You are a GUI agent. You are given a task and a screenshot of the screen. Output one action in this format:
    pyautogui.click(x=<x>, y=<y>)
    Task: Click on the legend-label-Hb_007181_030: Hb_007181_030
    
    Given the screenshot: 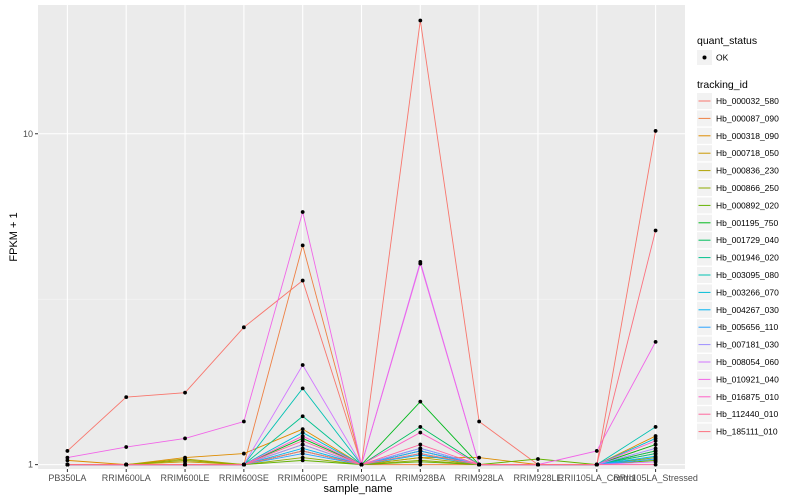 What is the action you would take?
    pyautogui.click(x=747, y=345)
    